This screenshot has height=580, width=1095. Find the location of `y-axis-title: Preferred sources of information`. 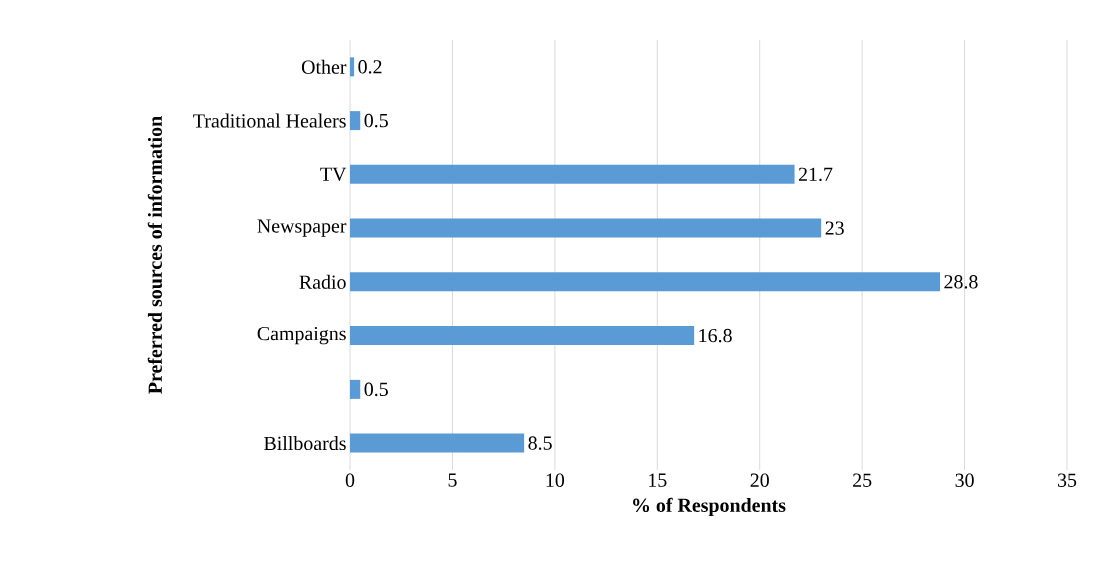

y-axis-title: Preferred sources of information is located at coordinates (154, 255).